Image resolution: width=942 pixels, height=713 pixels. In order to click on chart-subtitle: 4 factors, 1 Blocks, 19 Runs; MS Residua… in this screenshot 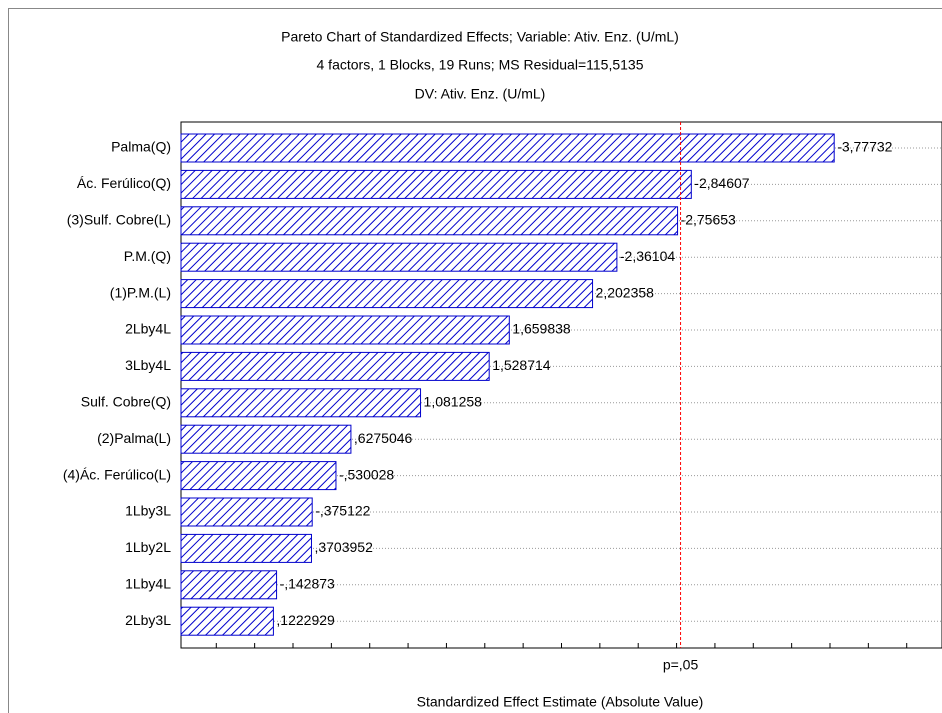, I will do `click(480, 65)`.